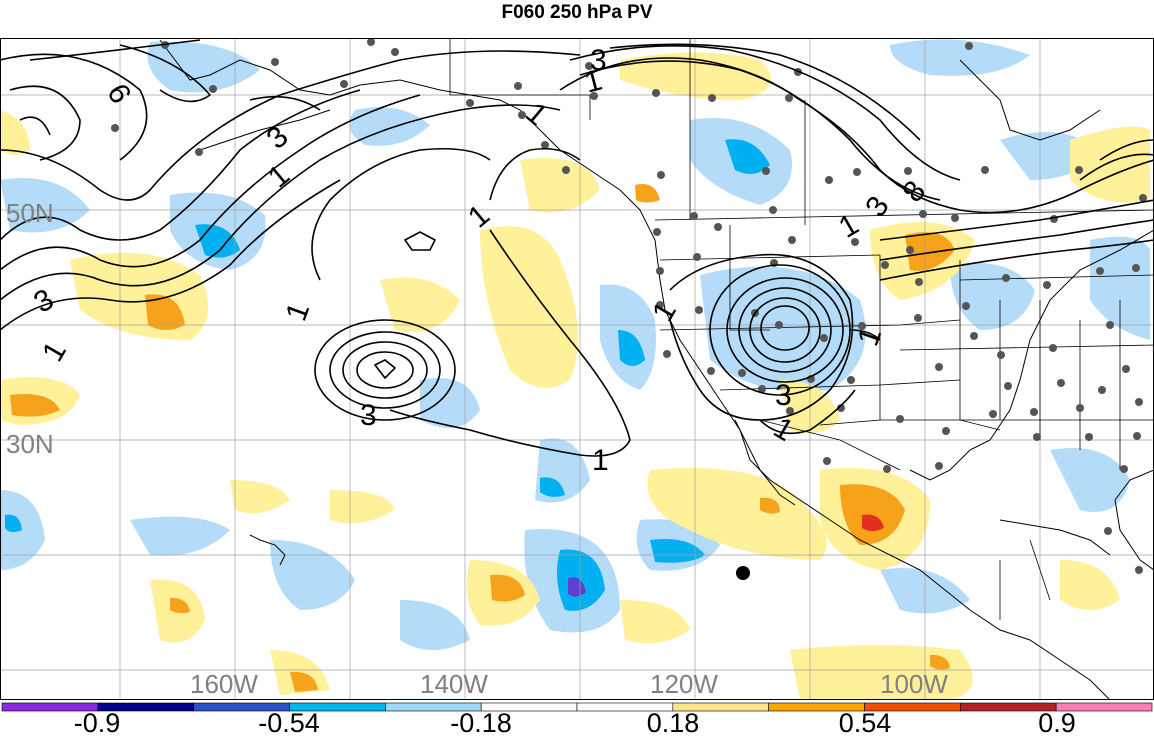 The image size is (1154, 739). What do you see at coordinates (30, 213) in the screenshot?
I see `lat-label-50n: 50N` at bounding box center [30, 213].